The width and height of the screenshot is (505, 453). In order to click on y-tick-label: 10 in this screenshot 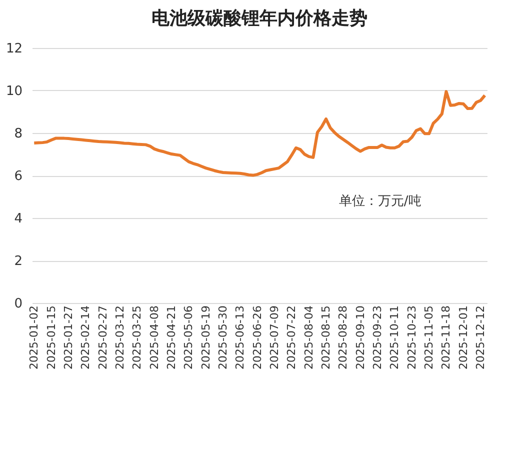, I will do `click(14, 91)`.